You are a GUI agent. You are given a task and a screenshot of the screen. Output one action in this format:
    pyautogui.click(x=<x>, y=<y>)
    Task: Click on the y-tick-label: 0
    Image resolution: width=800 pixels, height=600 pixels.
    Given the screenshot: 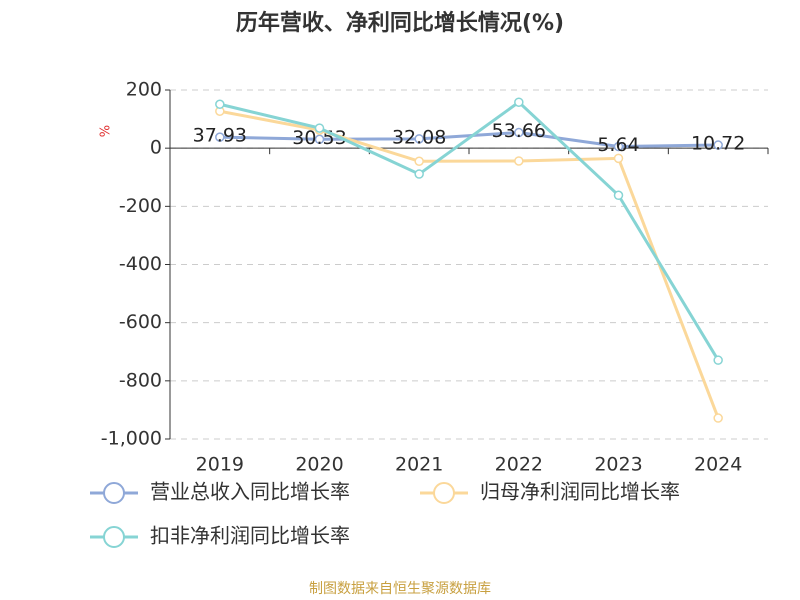 What is the action you would take?
    pyautogui.click(x=156, y=148)
    